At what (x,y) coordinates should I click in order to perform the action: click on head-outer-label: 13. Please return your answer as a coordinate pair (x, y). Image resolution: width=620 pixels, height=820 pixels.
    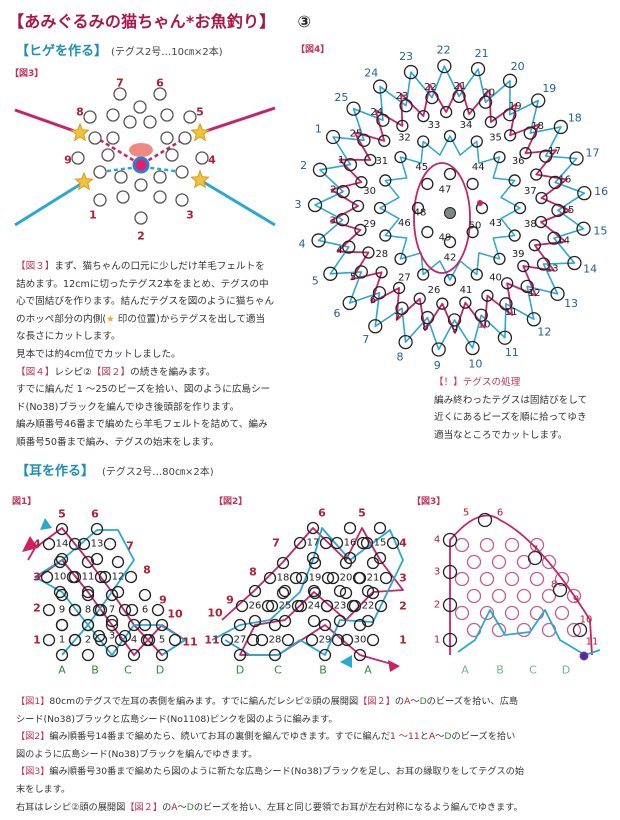
    Looking at the image, I should click on (571, 303).